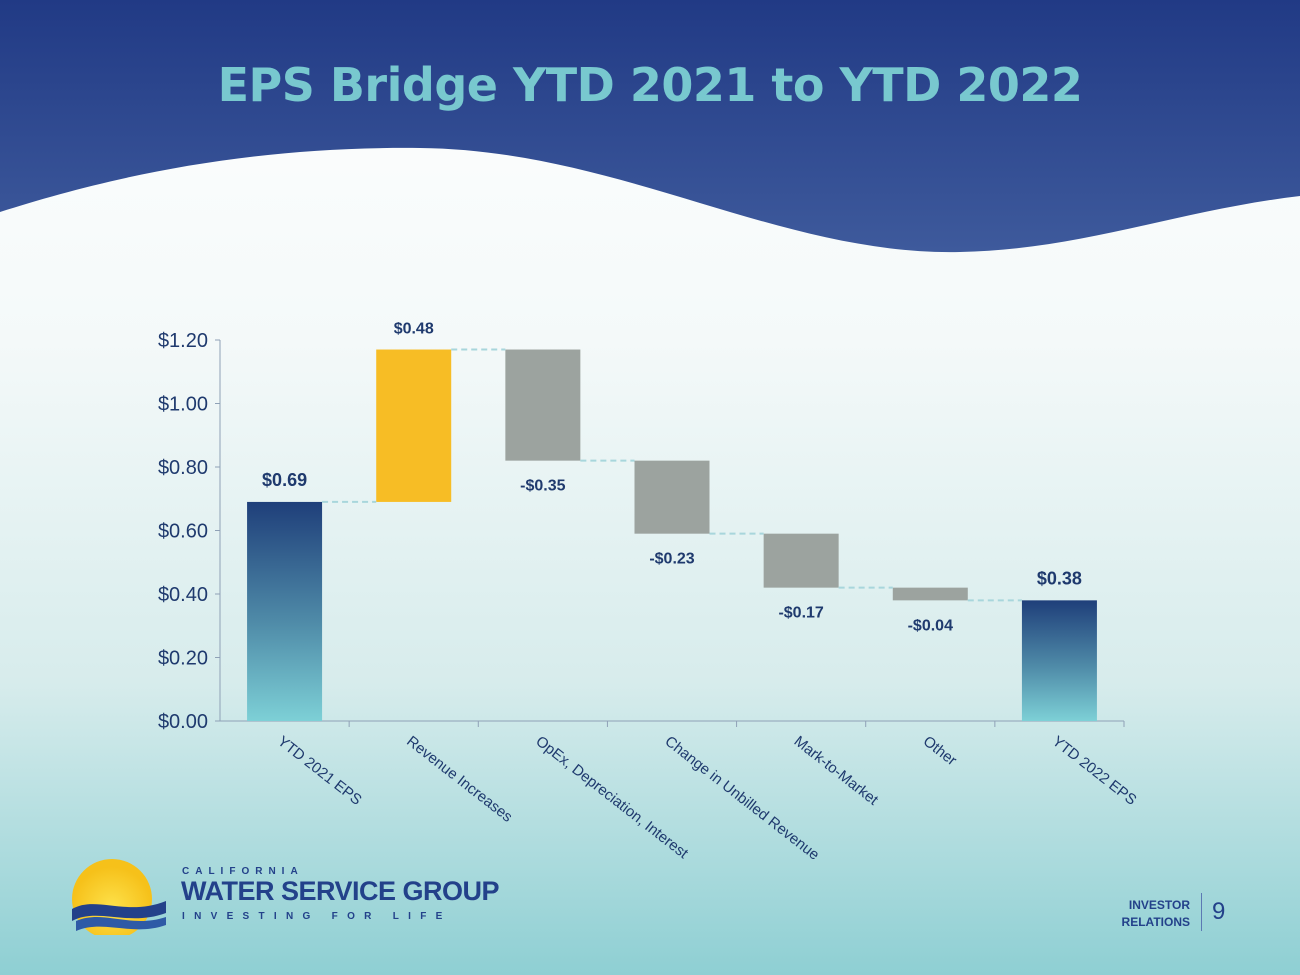 The width and height of the screenshot is (1300, 975). What do you see at coordinates (183, 595) in the screenshot?
I see `y-tick-label: $0.40` at bounding box center [183, 595].